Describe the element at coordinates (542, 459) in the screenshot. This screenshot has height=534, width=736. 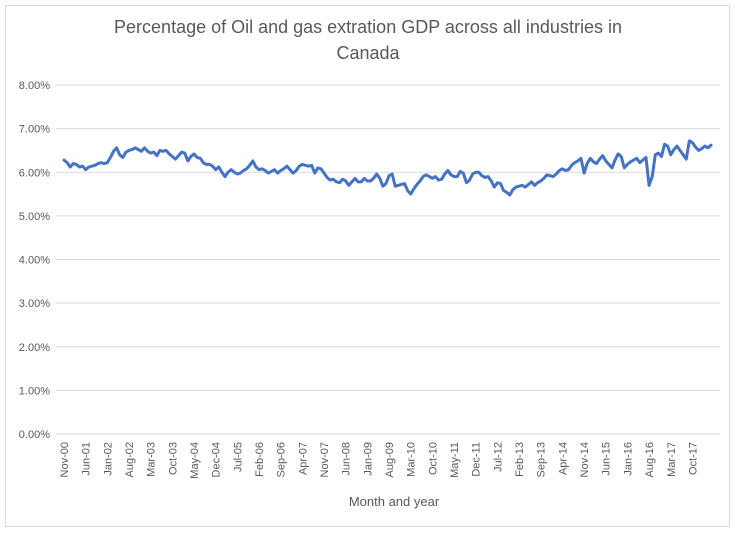
I see `x-tick-label: Sep-13` at that location.